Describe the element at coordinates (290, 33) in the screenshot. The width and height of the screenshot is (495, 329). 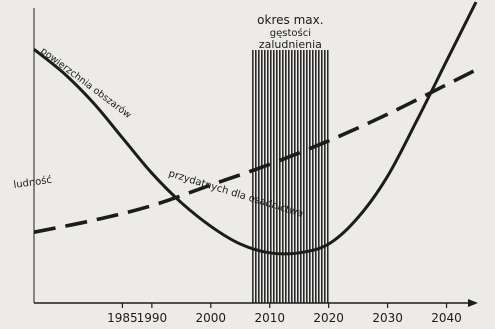
I see `band-label-line-2: gęstości` at that location.